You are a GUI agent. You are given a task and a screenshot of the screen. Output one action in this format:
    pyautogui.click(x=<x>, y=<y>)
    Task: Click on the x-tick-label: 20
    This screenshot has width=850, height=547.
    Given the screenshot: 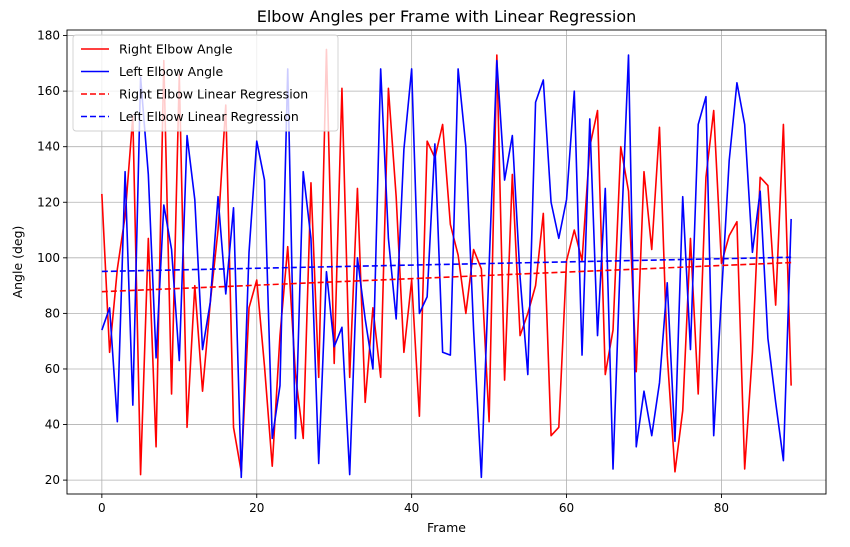 What is the action you would take?
    pyautogui.click(x=256, y=508)
    